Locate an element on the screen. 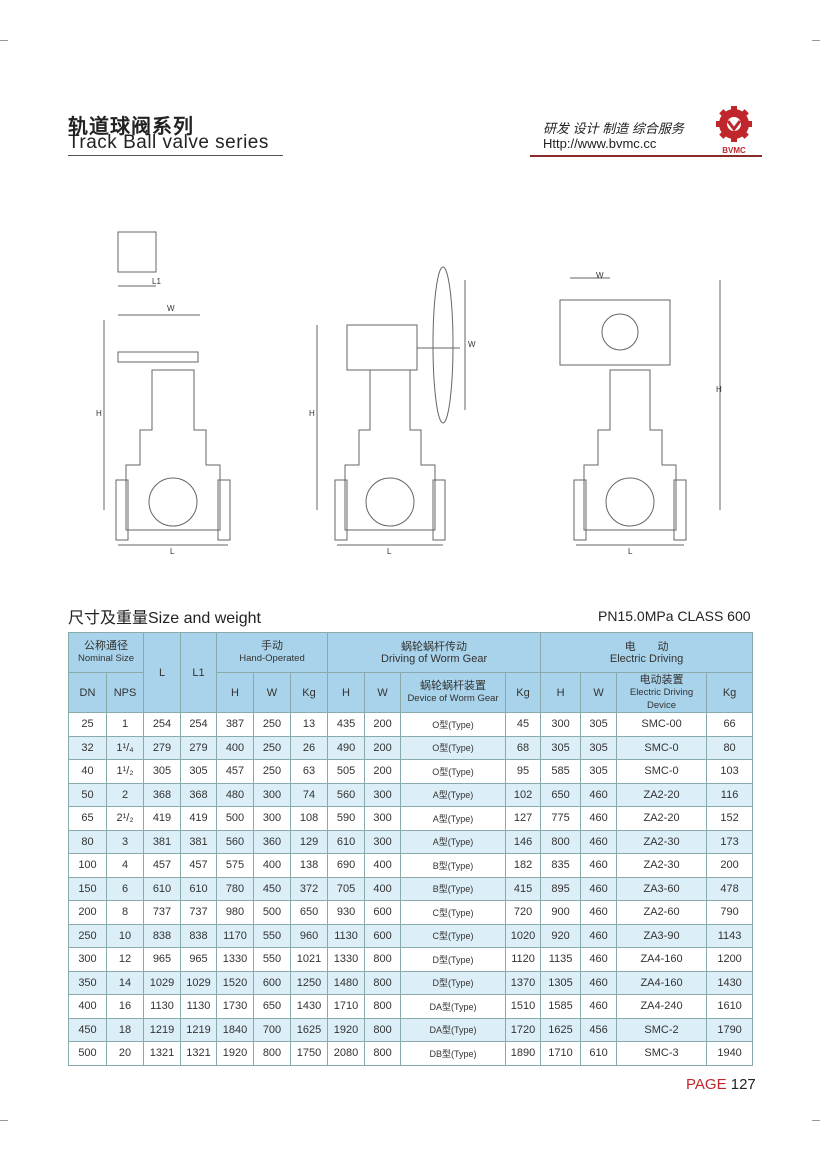 The width and height of the screenshot is (820, 1160). table-cell: 360 is located at coordinates (272, 841).